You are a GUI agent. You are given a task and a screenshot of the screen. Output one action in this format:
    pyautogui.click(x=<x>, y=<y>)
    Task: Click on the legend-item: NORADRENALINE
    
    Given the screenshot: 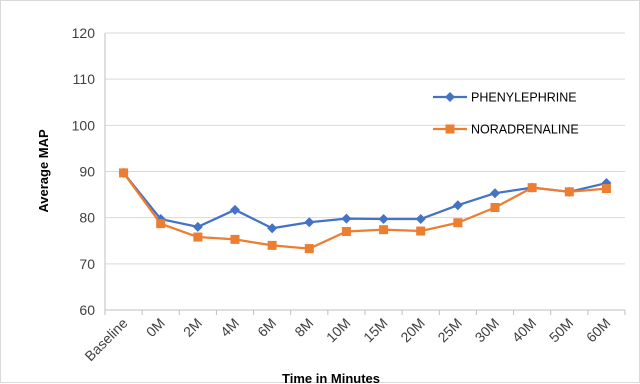 What is the action you would take?
    pyautogui.click(x=506, y=130)
    